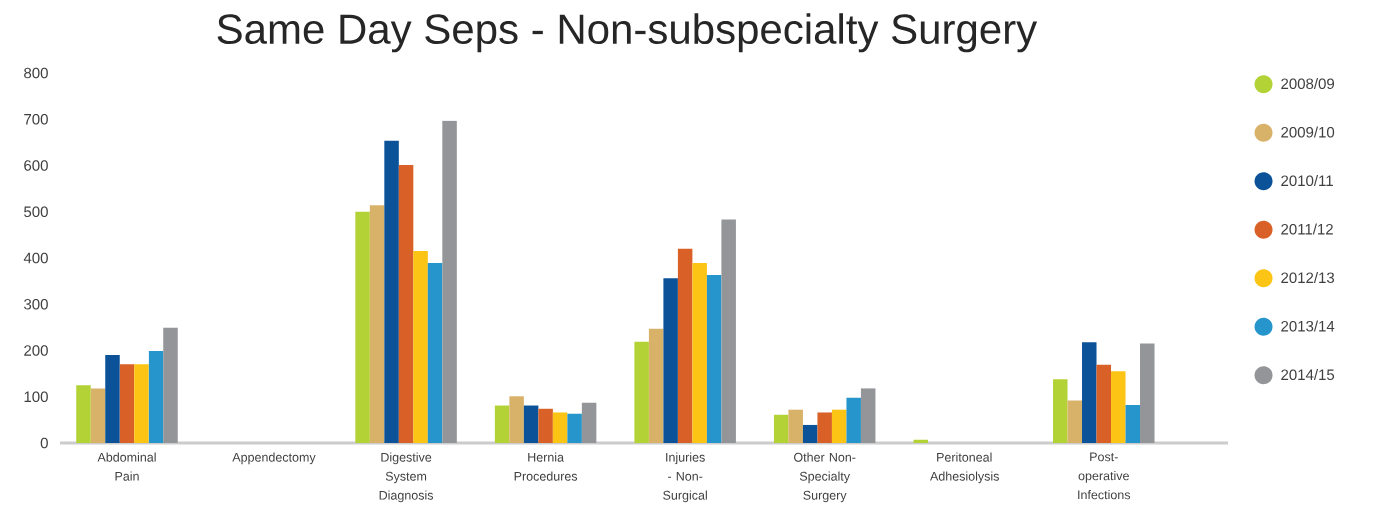 Image resolution: width=1379 pixels, height=508 pixels. Describe the element at coordinates (825, 477) in the screenshot. I see `x-tick-label: Other Non-Specialty Surgery` at that location.